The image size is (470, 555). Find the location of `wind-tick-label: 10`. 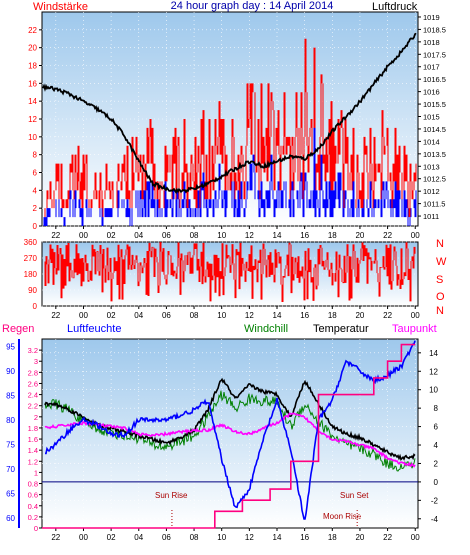

wind-tick-label: 10 is located at coordinates (32, 137).